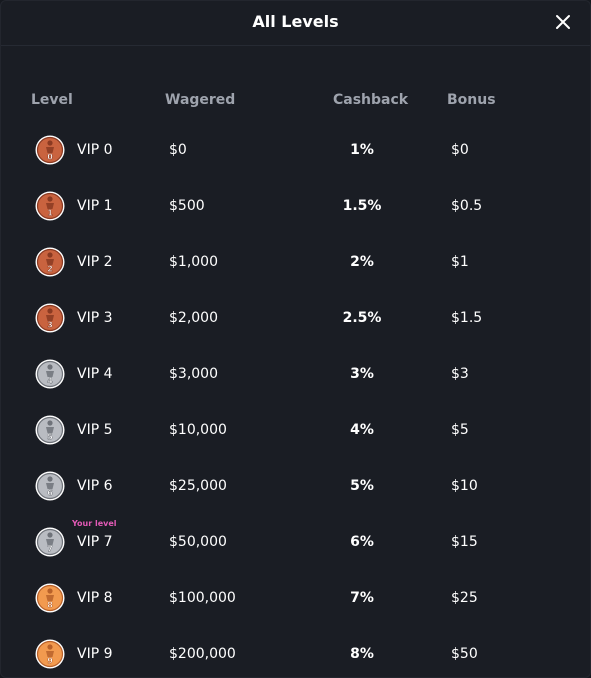 The height and width of the screenshot is (678, 591). I want to click on cashback-value: 8%, so click(362, 654).